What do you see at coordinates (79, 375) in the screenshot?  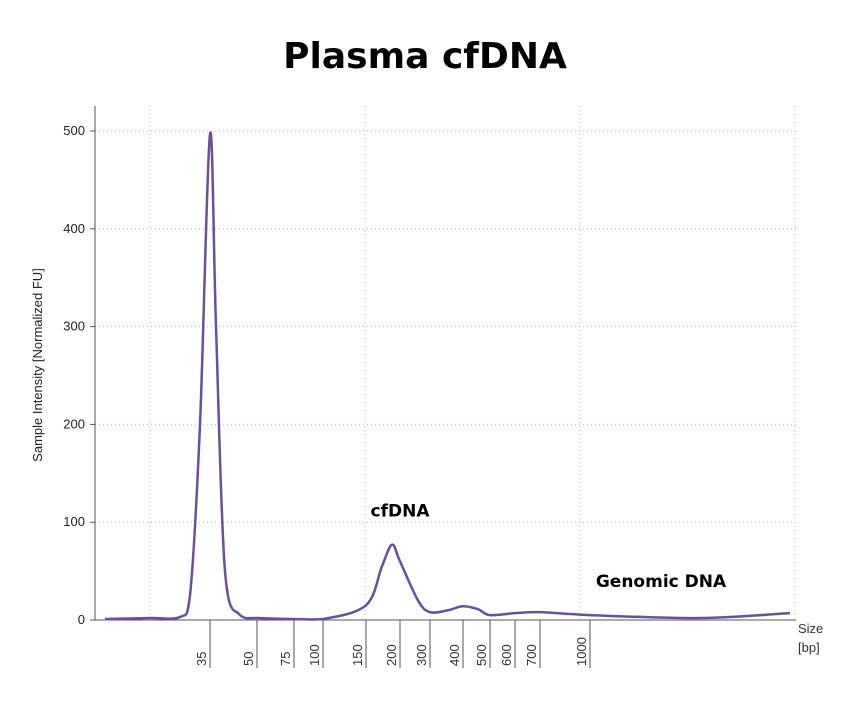 I see `y-axis-ticks: 0 100 200 300 400 500` at bounding box center [79, 375].